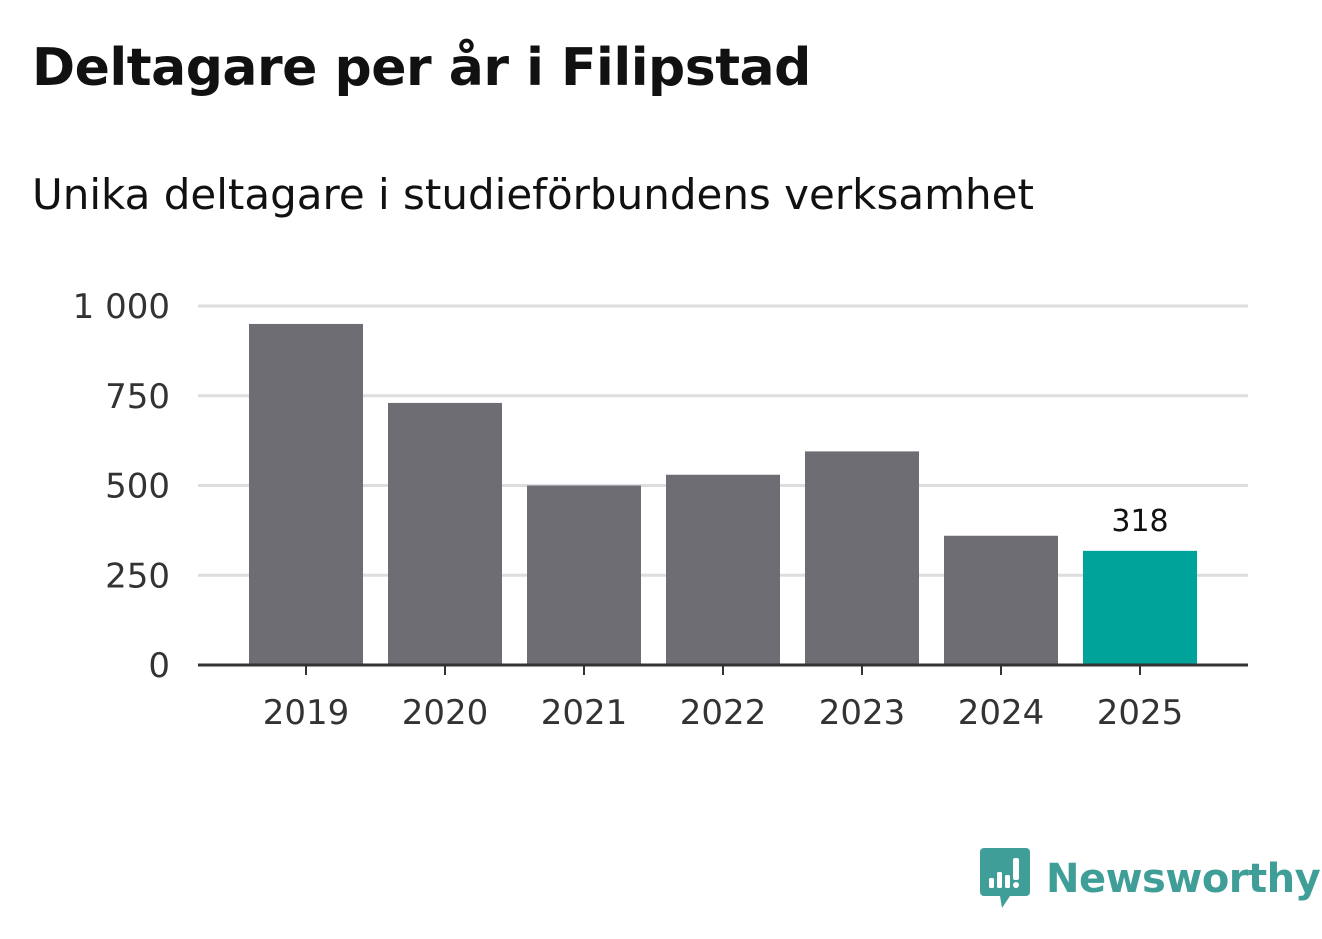 This screenshot has width=1322, height=939. Describe the element at coordinates (137, 487) in the screenshot. I see `y-tick-label: 500` at that location.